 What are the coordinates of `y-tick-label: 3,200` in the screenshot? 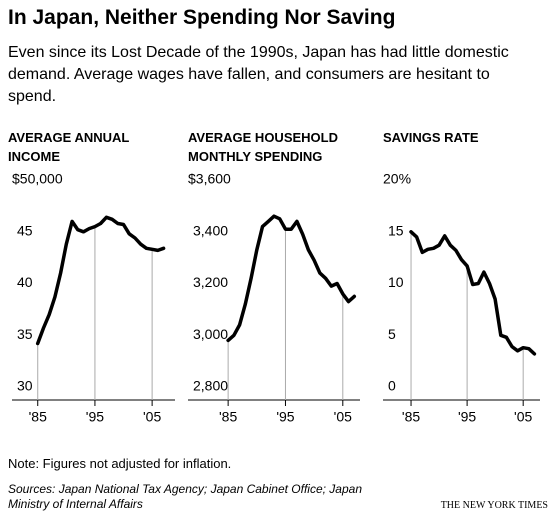 It's located at (210, 282).